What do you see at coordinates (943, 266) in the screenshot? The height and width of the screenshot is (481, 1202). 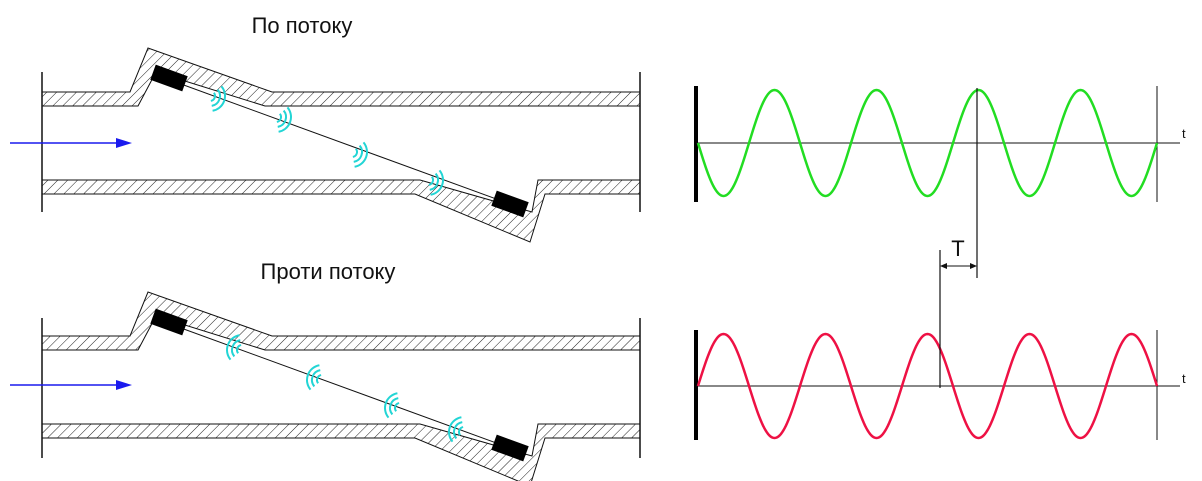 I see `arrowhead-left` at bounding box center [943, 266].